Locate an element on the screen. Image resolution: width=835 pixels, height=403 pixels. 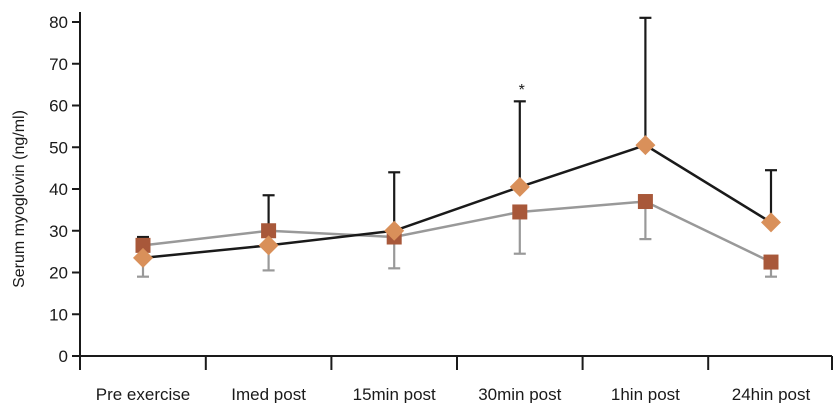
y-tick-label: 0 is located at coordinates (63, 356).